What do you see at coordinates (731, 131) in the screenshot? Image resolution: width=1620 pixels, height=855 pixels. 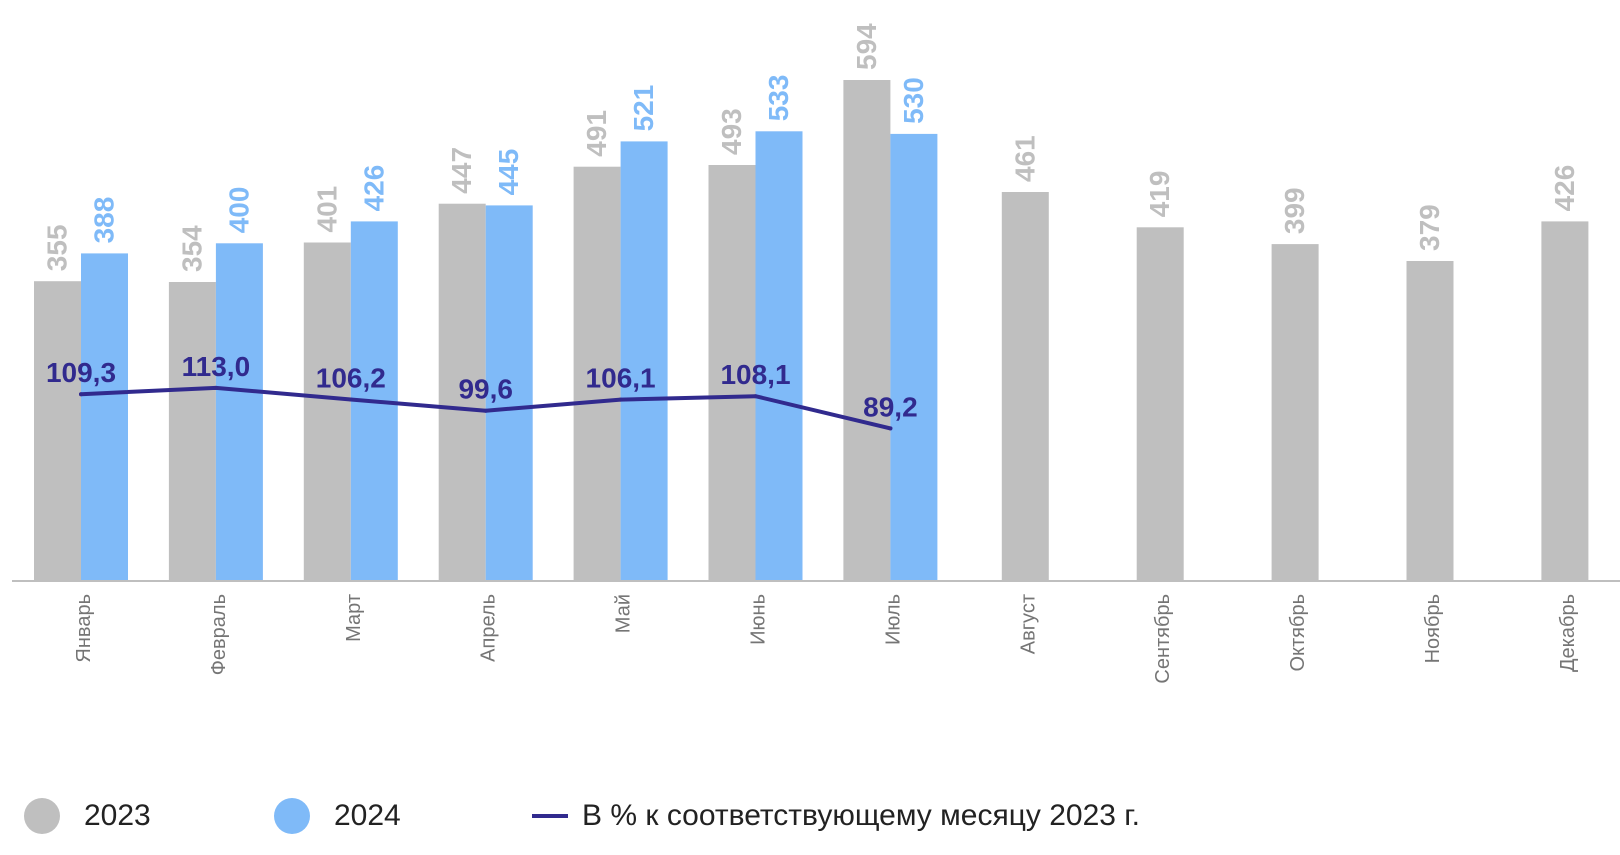 I see `bar-value-label-2023: 493` at bounding box center [731, 131].